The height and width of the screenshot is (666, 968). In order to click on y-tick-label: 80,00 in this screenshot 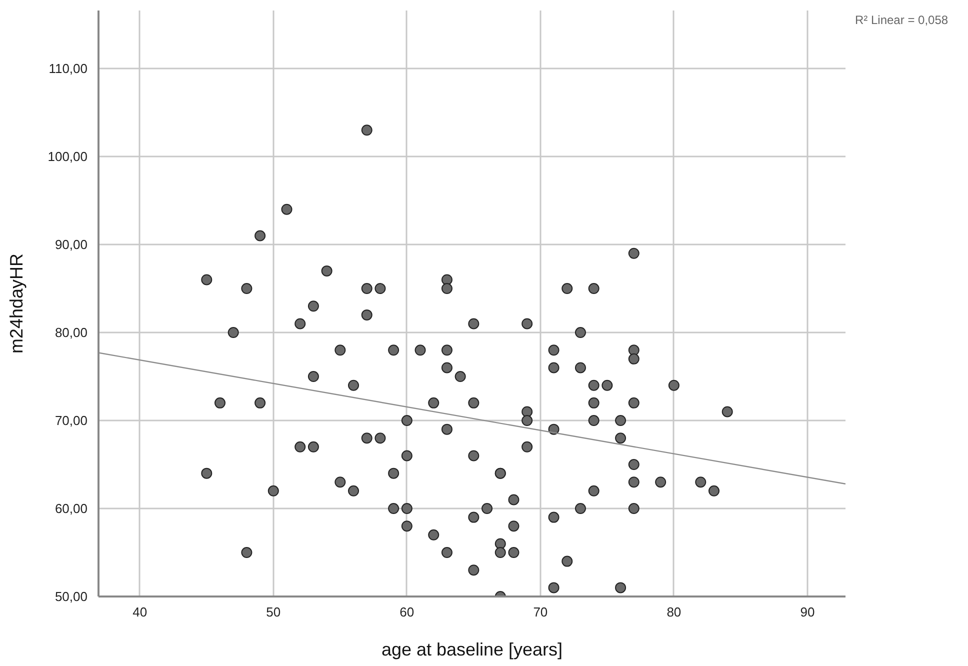, I will do `click(71, 332)`.